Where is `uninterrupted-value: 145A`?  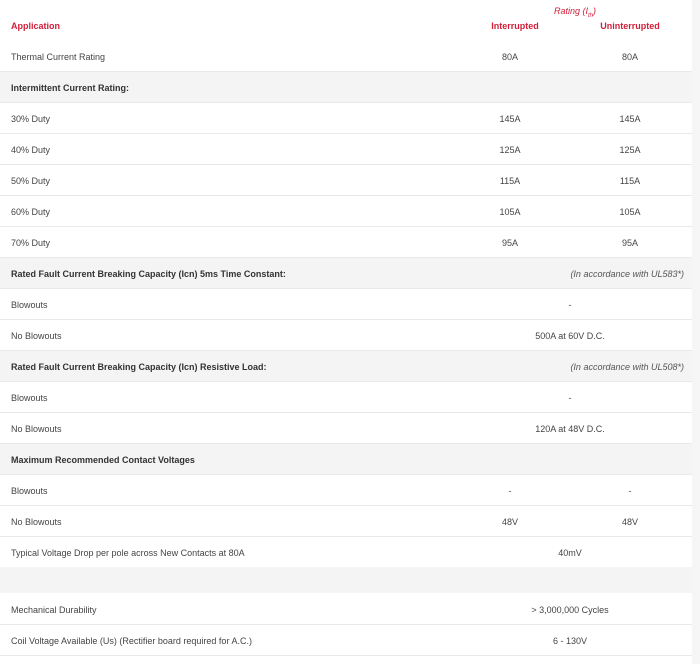
uninterrupted-value: 145A is located at coordinates (630, 119).